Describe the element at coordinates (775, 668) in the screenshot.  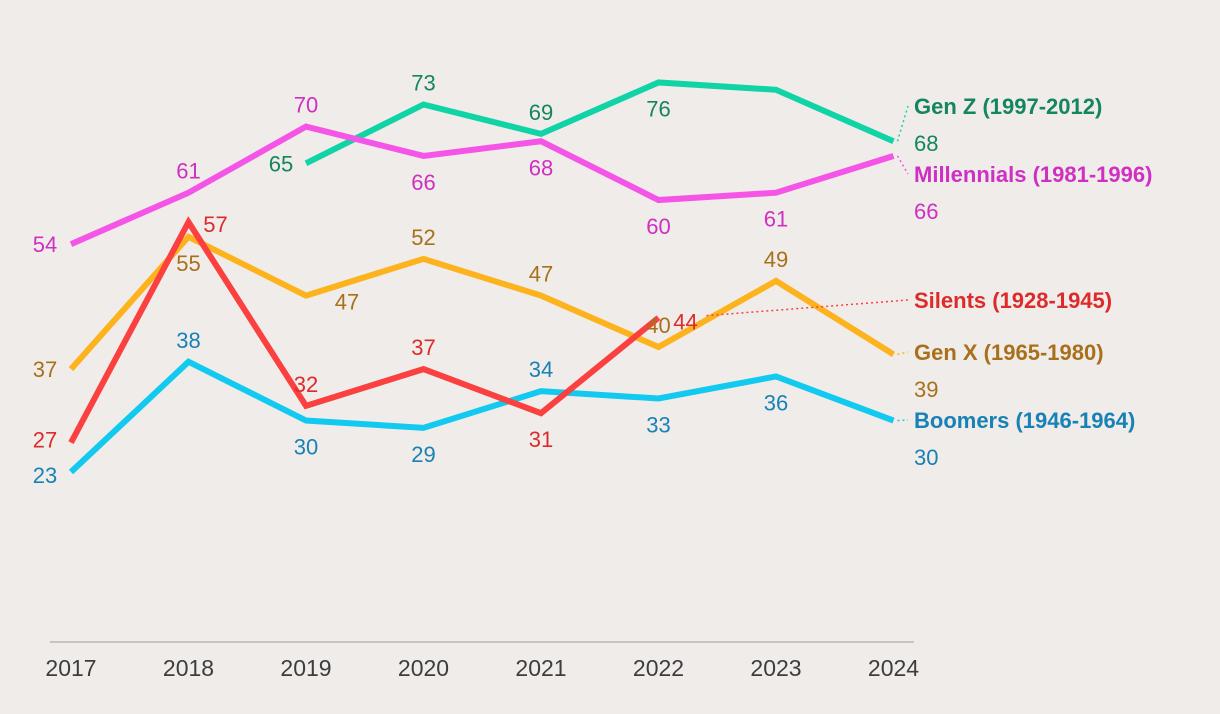
I see `x-tick-label: 2023` at that location.